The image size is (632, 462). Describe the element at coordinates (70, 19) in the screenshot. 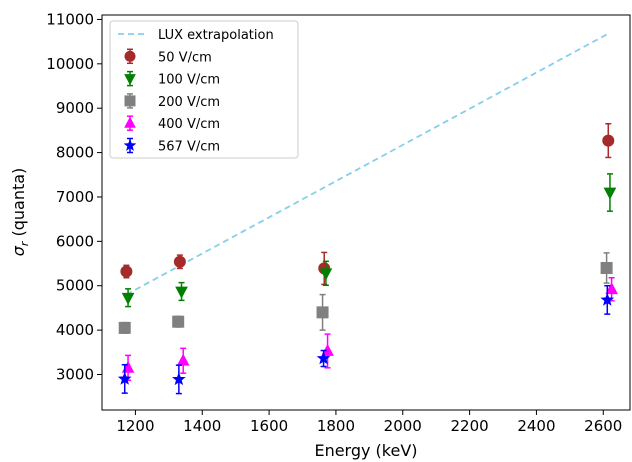

I see `y-tick-label: 11000` at that location.